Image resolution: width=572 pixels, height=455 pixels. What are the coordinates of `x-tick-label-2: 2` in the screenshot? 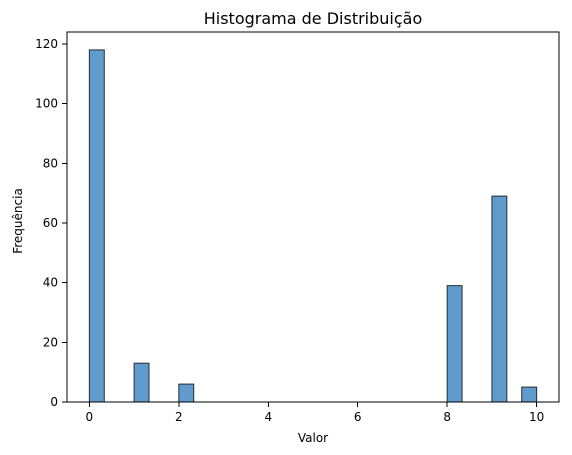 It's located at (179, 417).